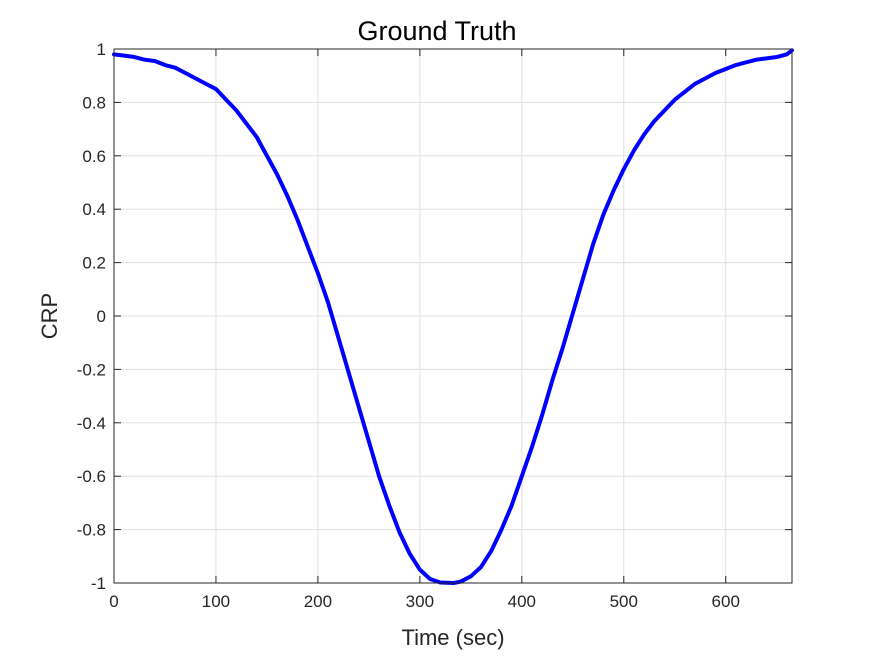 The width and height of the screenshot is (875, 656). I want to click on y-tick-label: 1, so click(101, 49).